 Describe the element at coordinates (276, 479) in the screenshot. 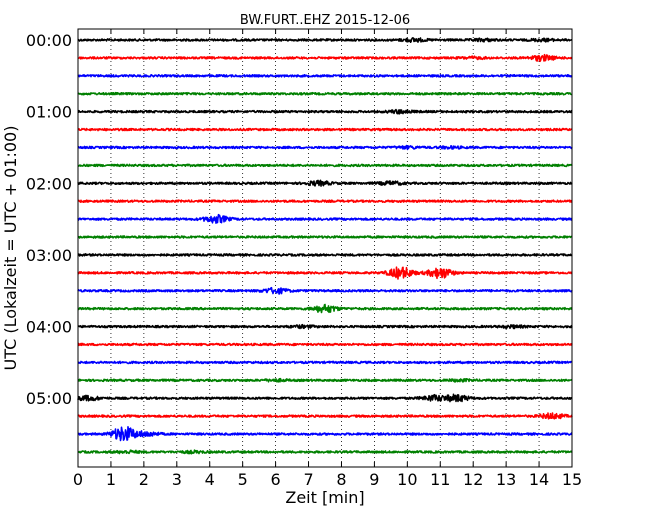

I see `x-tick-label: 6` at that location.